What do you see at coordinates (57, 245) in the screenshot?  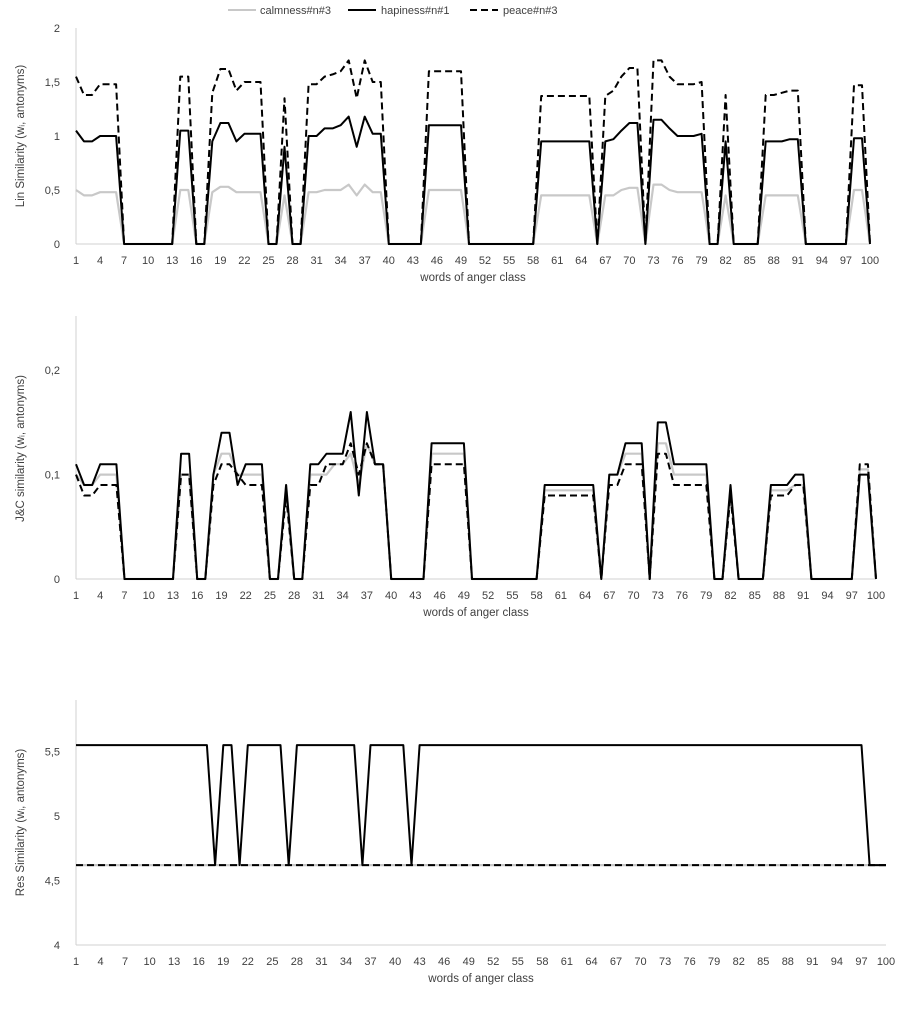 I see `y-tick-label: 0` at bounding box center [57, 245].